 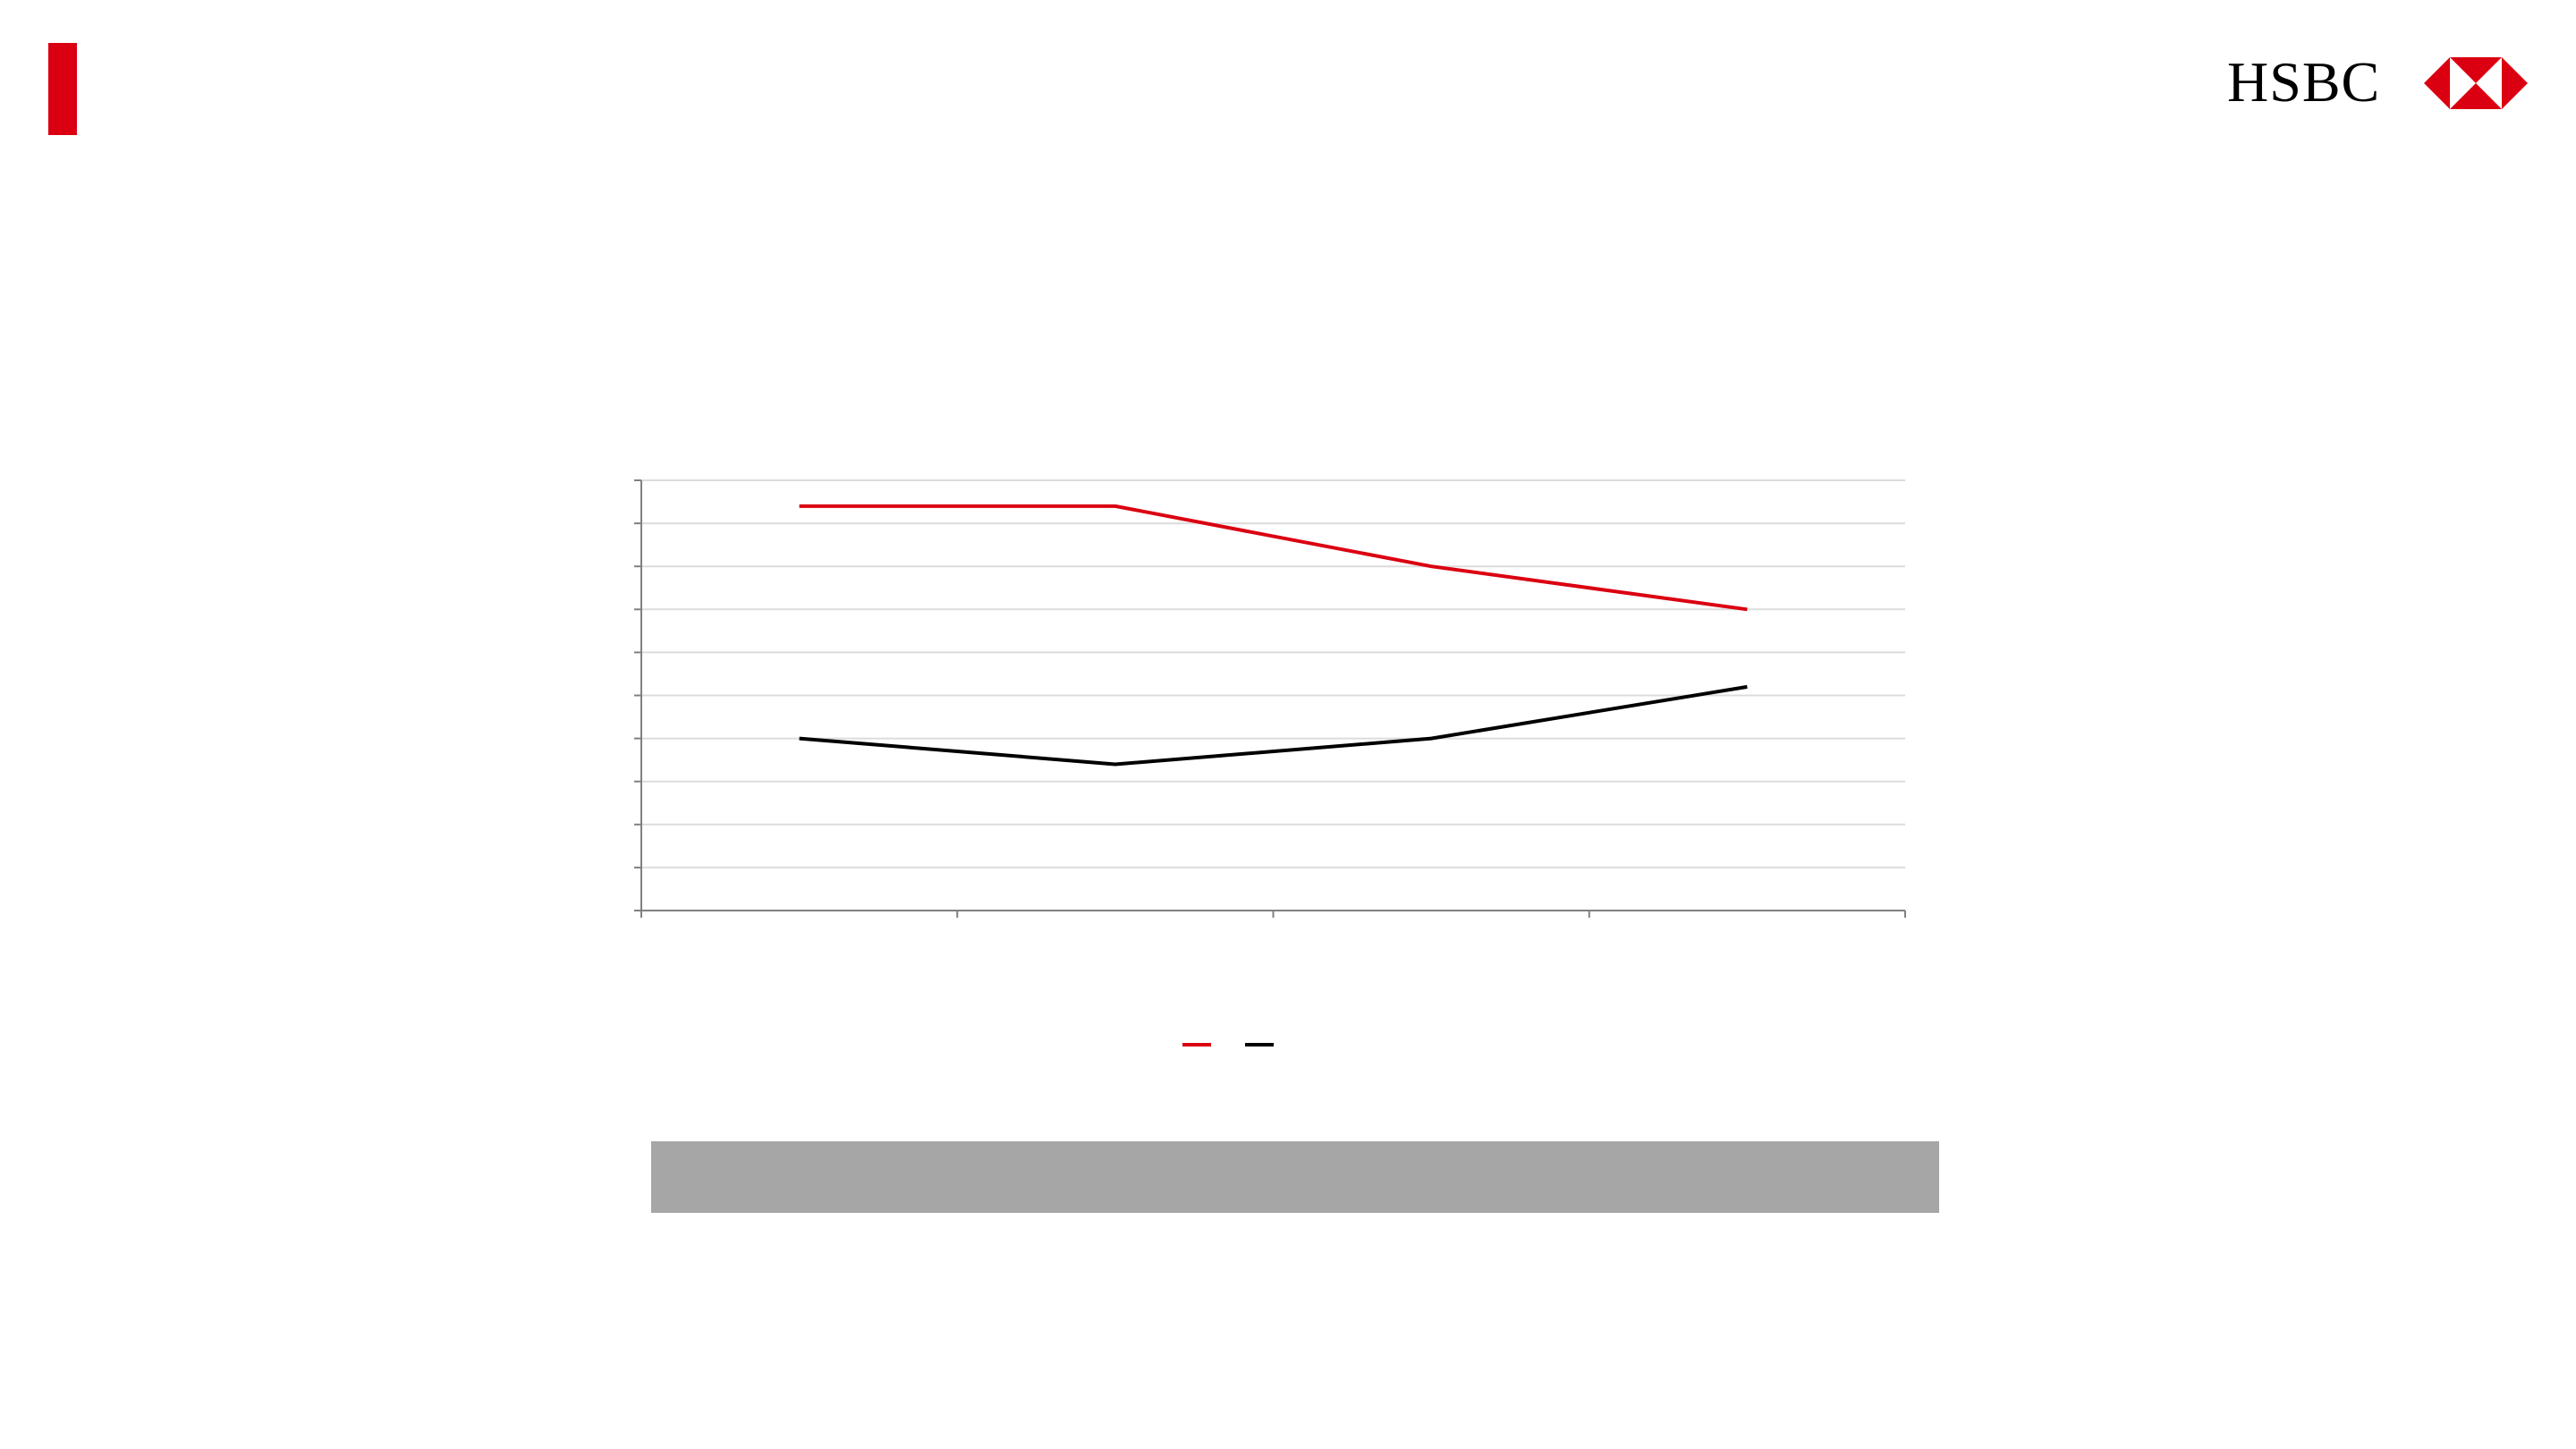 I want to click on hsbc-hexagon-icon, so click(x=2476, y=83).